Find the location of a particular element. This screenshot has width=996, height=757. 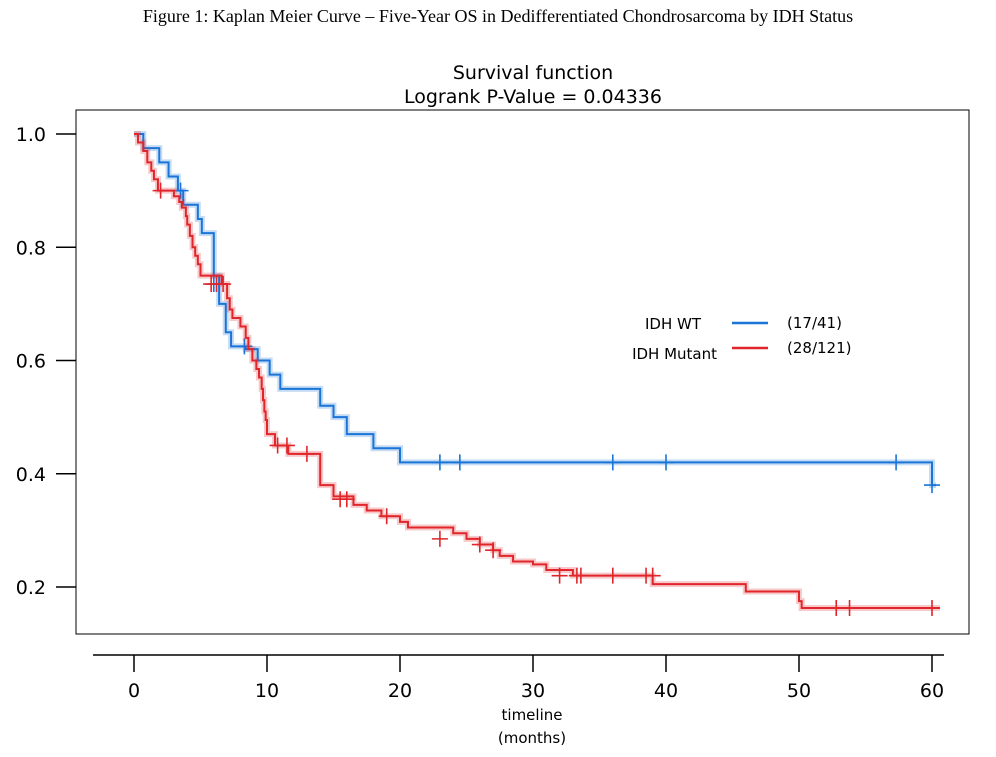

legend: IDH WT (17/41) IDH Mutant (28/121) is located at coordinates (741, 338).